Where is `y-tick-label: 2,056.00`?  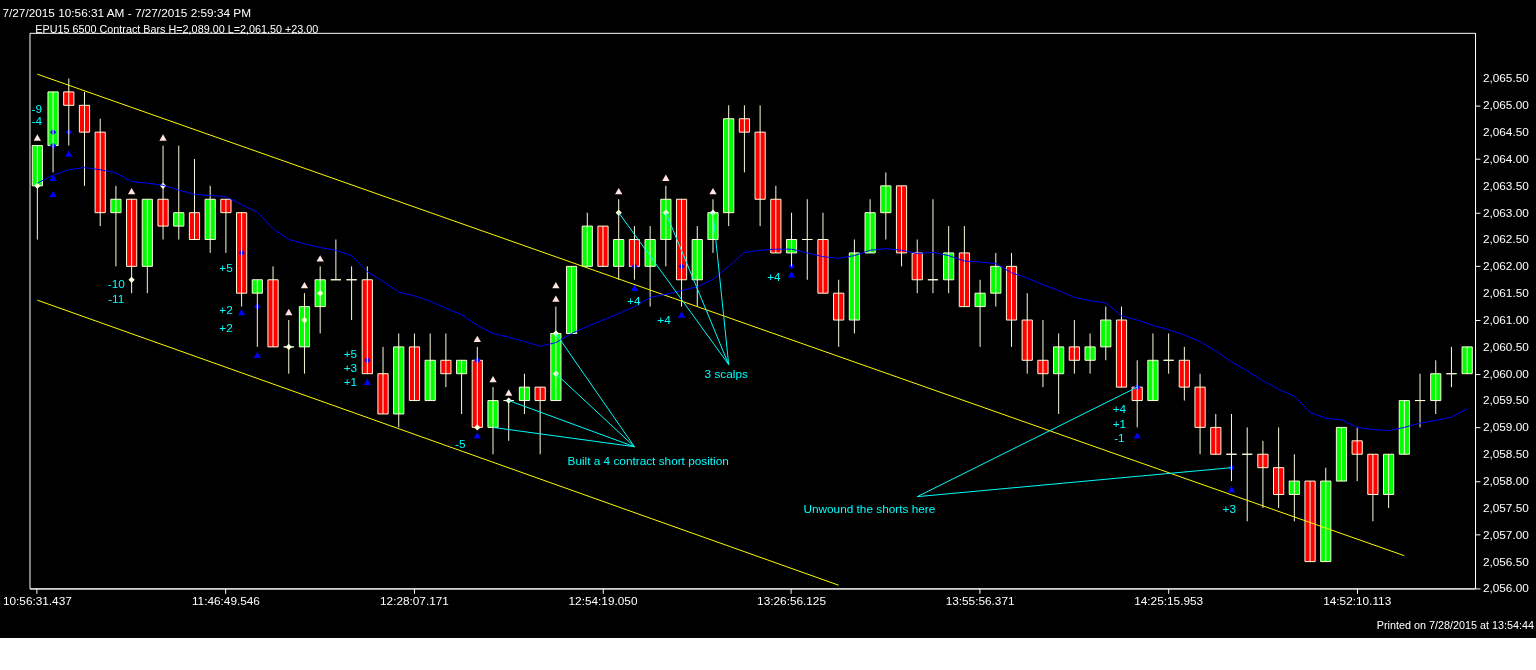
y-tick-label: 2,056.00 is located at coordinates (1506, 588).